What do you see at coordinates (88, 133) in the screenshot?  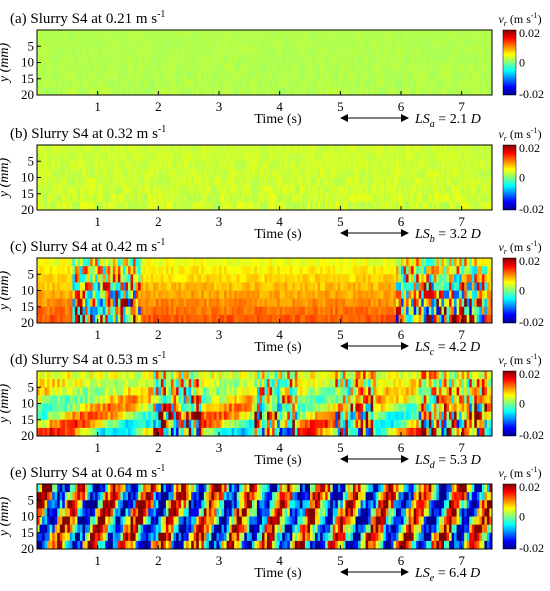 I see `panel-title: (b) Slurry S4 at 0.32 m s-1` at bounding box center [88, 133].